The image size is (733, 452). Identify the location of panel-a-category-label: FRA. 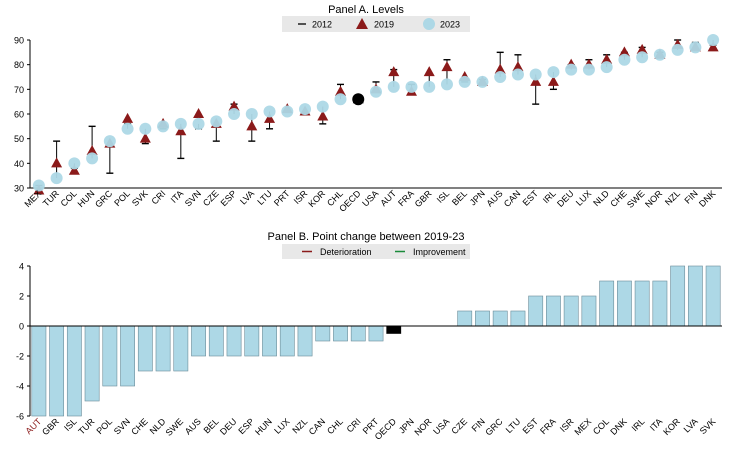
(406, 198).